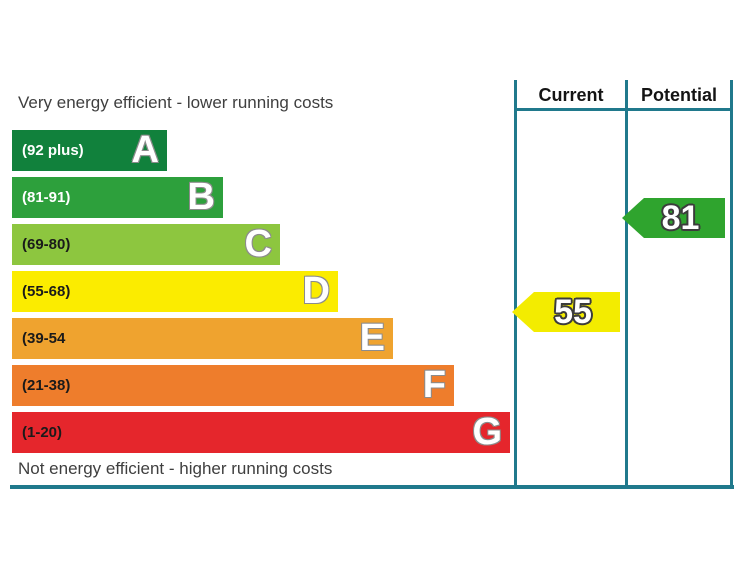  Describe the element at coordinates (175, 291) in the screenshot. I see `band-d: (55-68) D` at that location.